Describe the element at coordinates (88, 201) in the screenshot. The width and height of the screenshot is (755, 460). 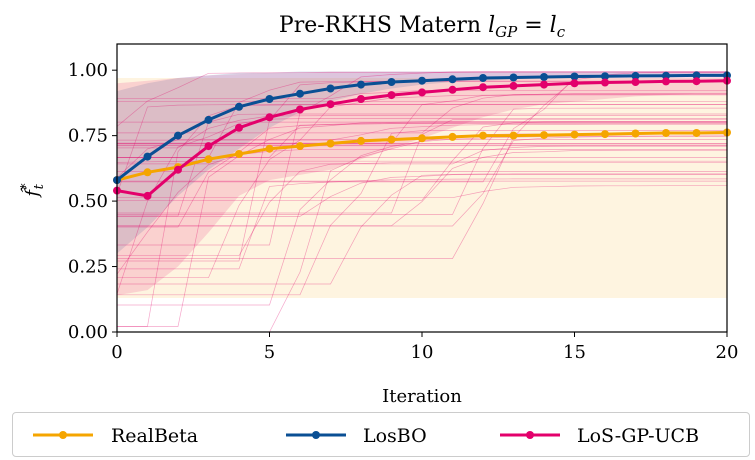
I see `y-tick-label-2: 0.50` at that location.